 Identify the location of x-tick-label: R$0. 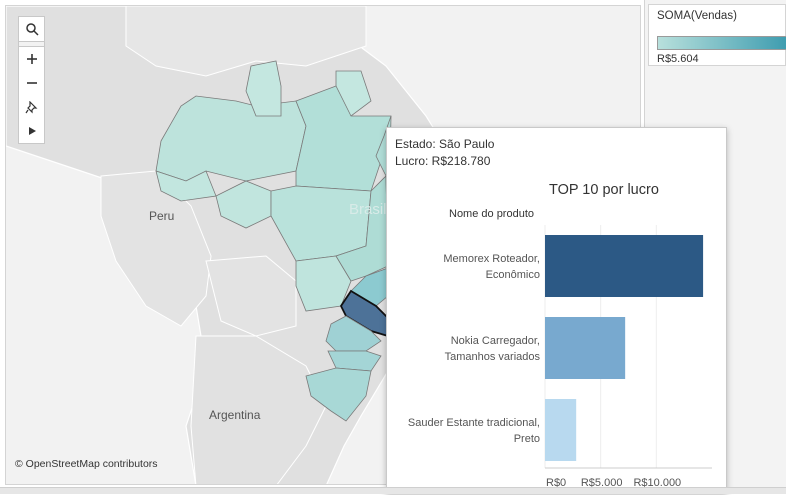
(556, 483).